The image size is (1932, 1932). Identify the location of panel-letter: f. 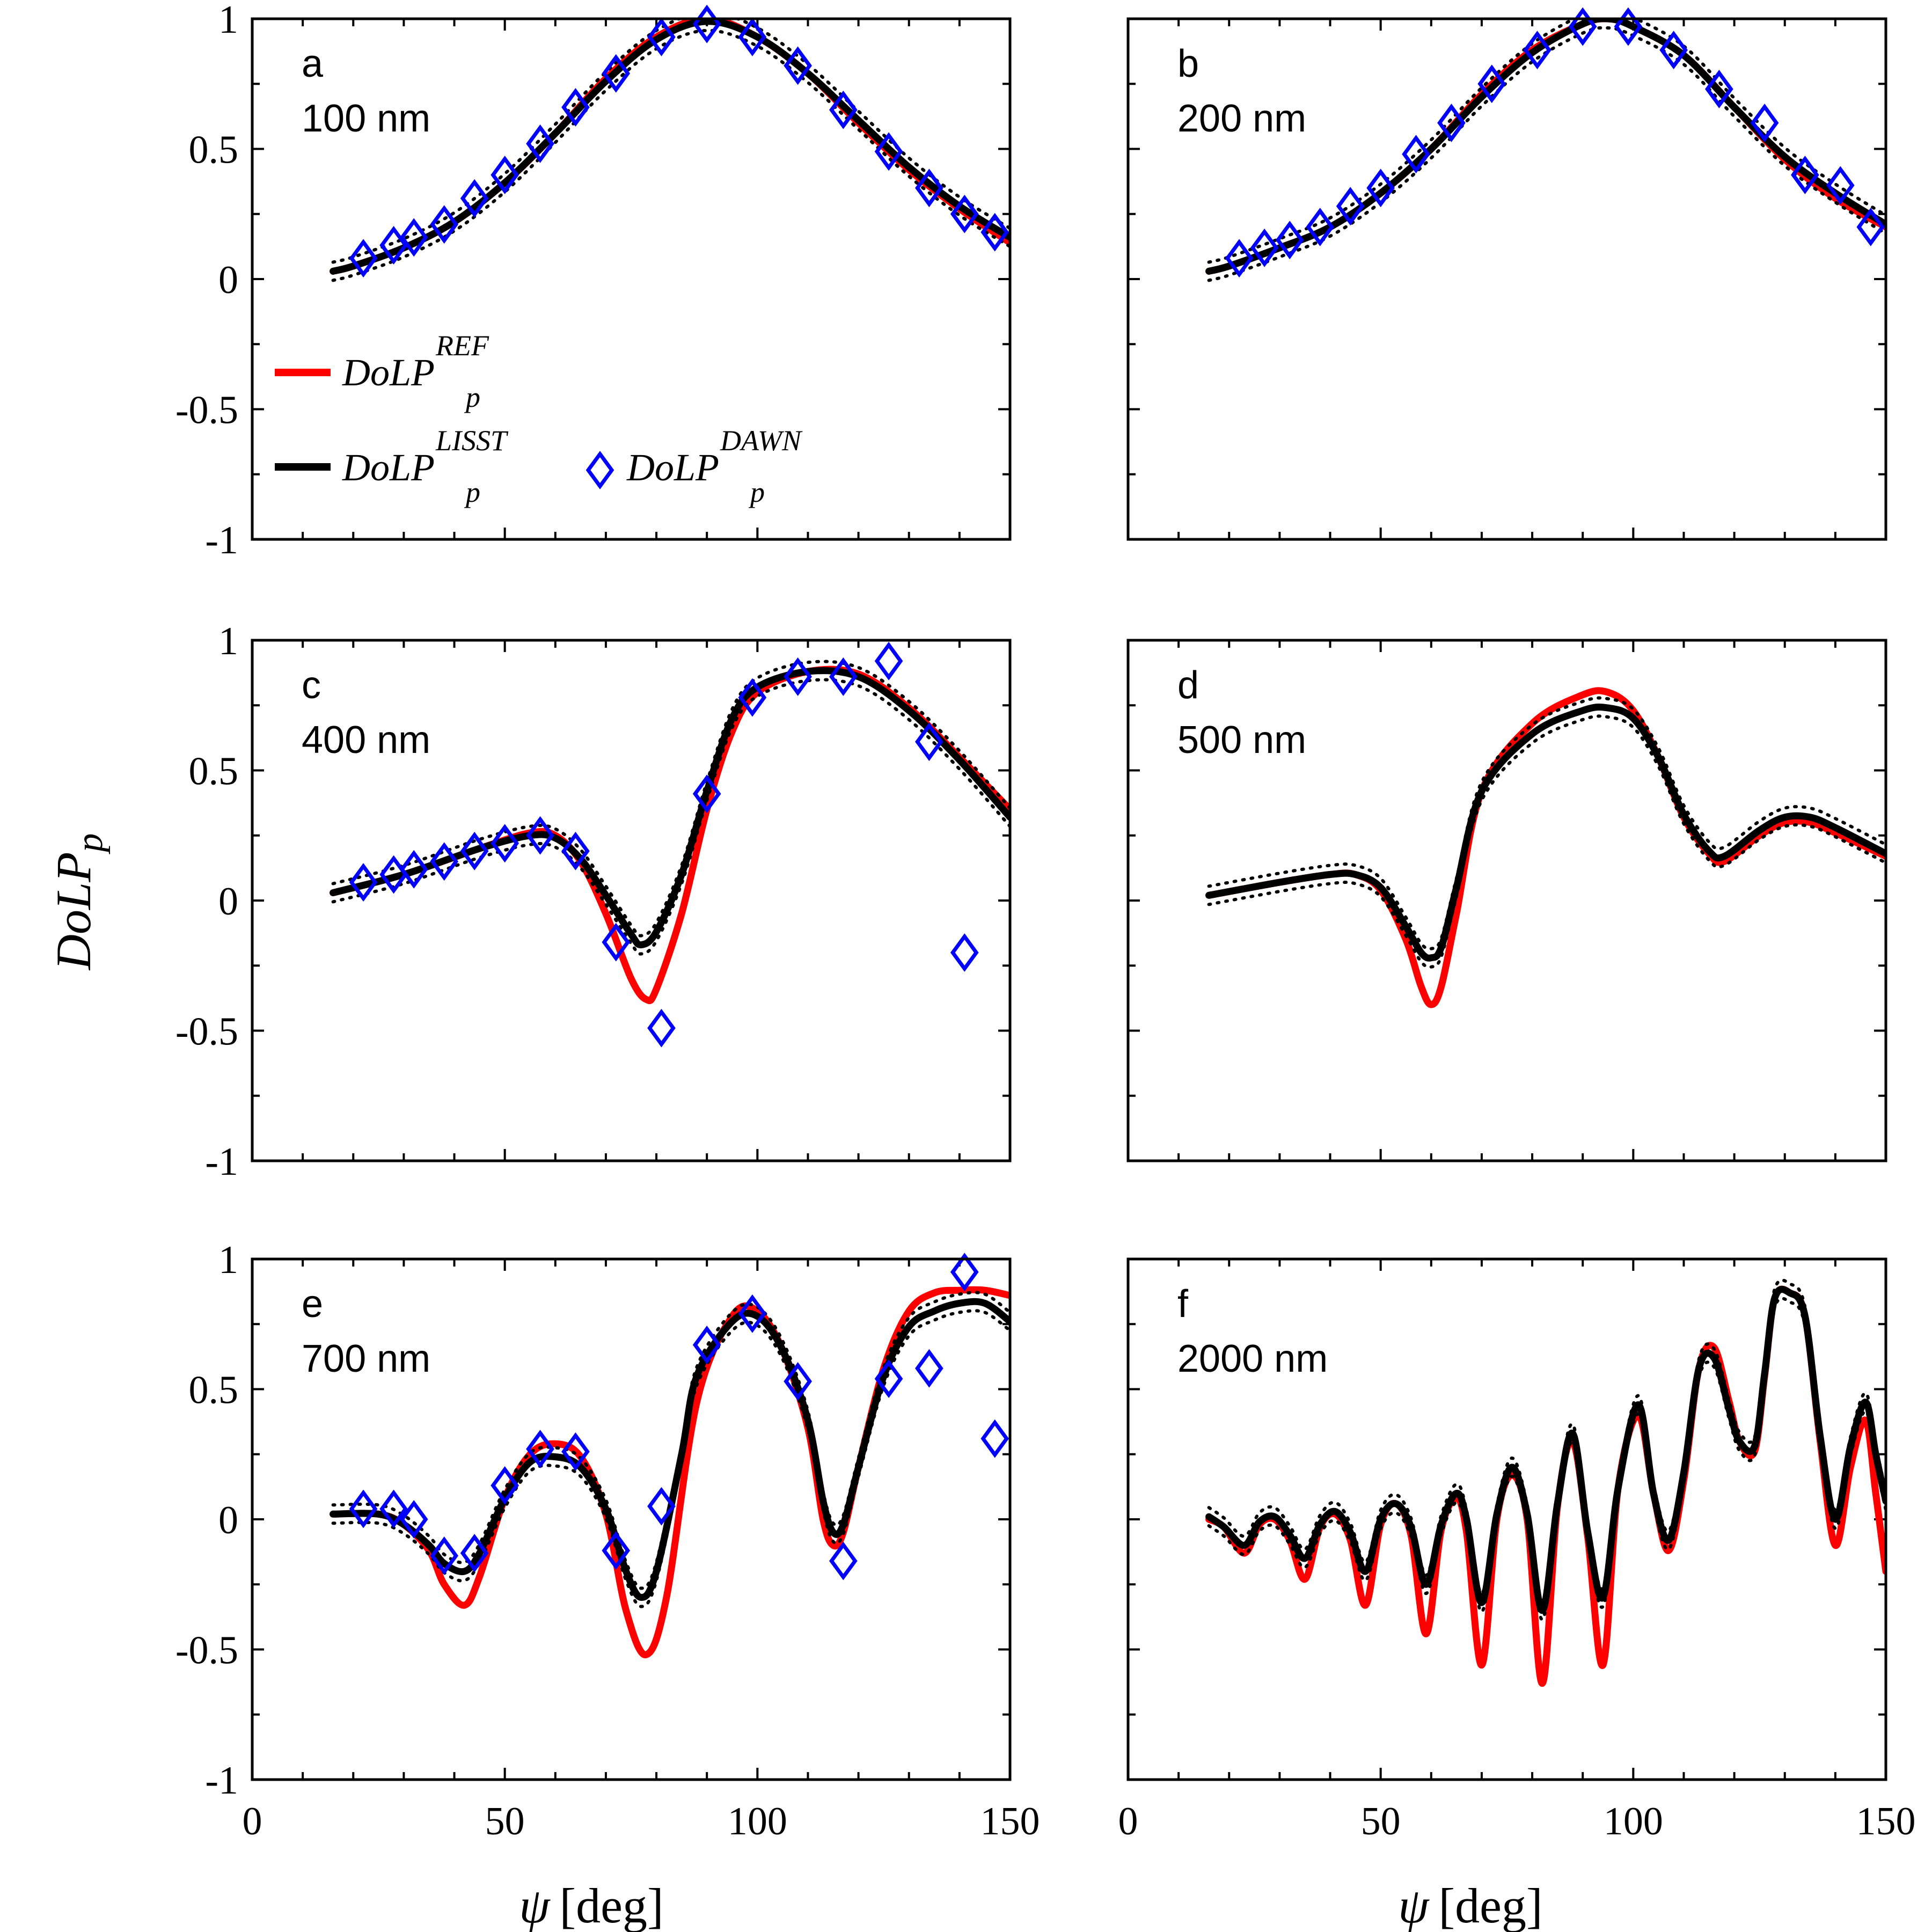
(1183, 1304).